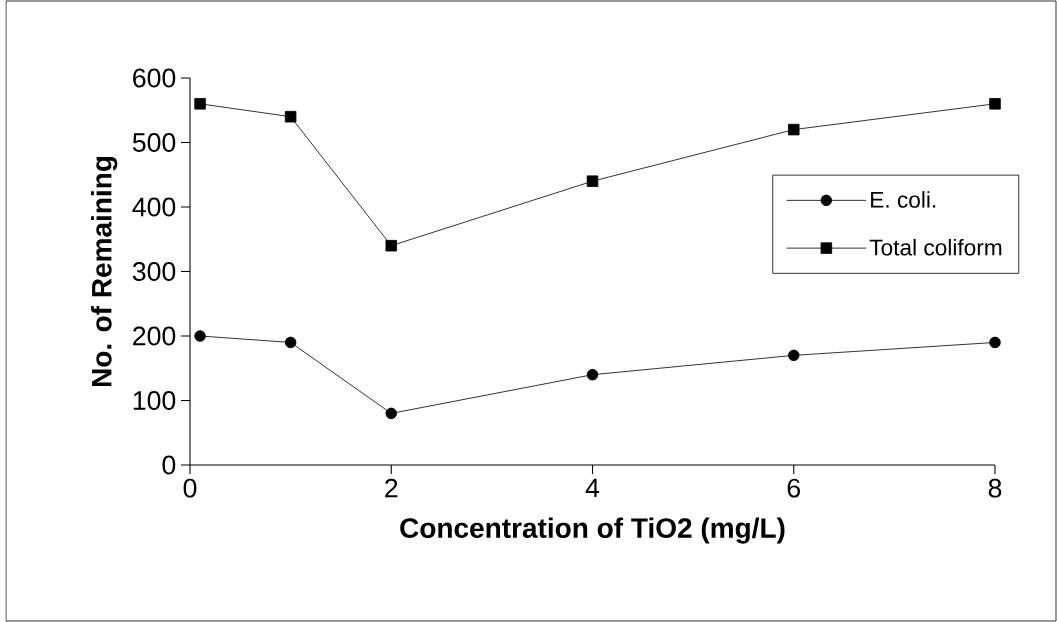 The width and height of the screenshot is (1057, 622). I want to click on y-tick-label: 0, so click(169, 465).